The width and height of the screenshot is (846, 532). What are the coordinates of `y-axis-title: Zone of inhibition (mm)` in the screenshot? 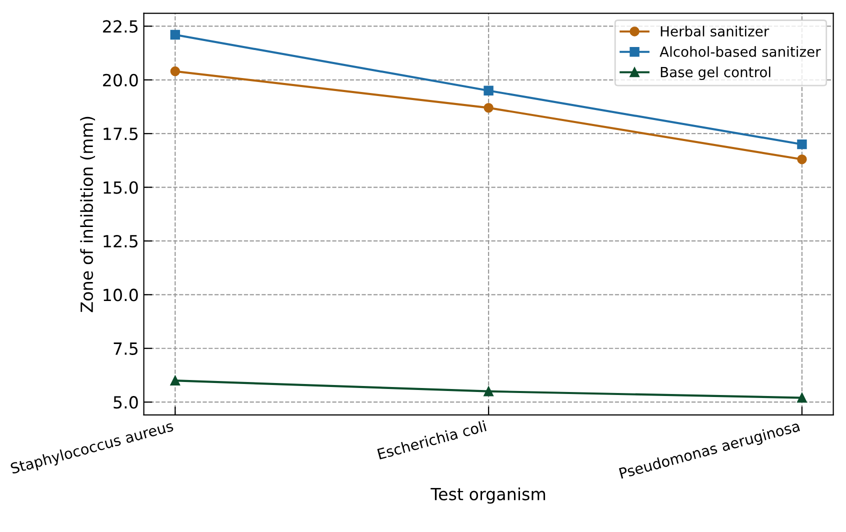 It's located at (88, 214).